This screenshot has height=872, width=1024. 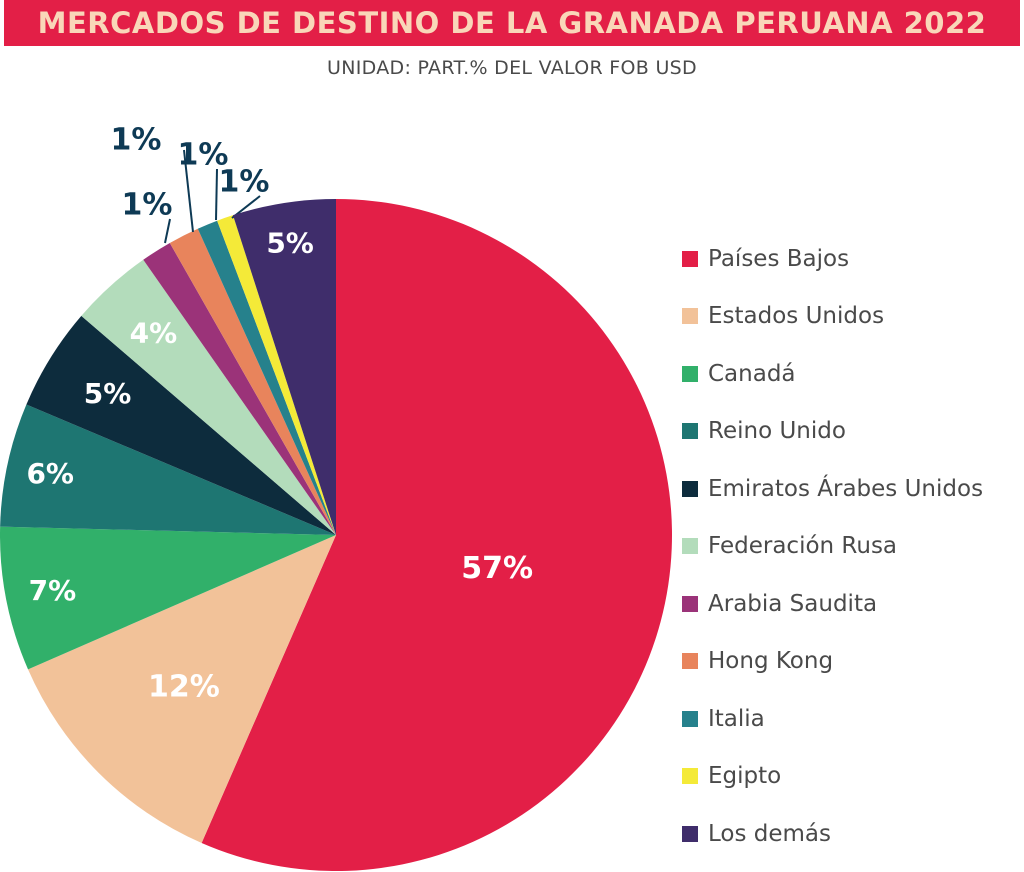 What do you see at coordinates (803, 546) in the screenshot?
I see `legend-label: Federación Rusa` at bounding box center [803, 546].